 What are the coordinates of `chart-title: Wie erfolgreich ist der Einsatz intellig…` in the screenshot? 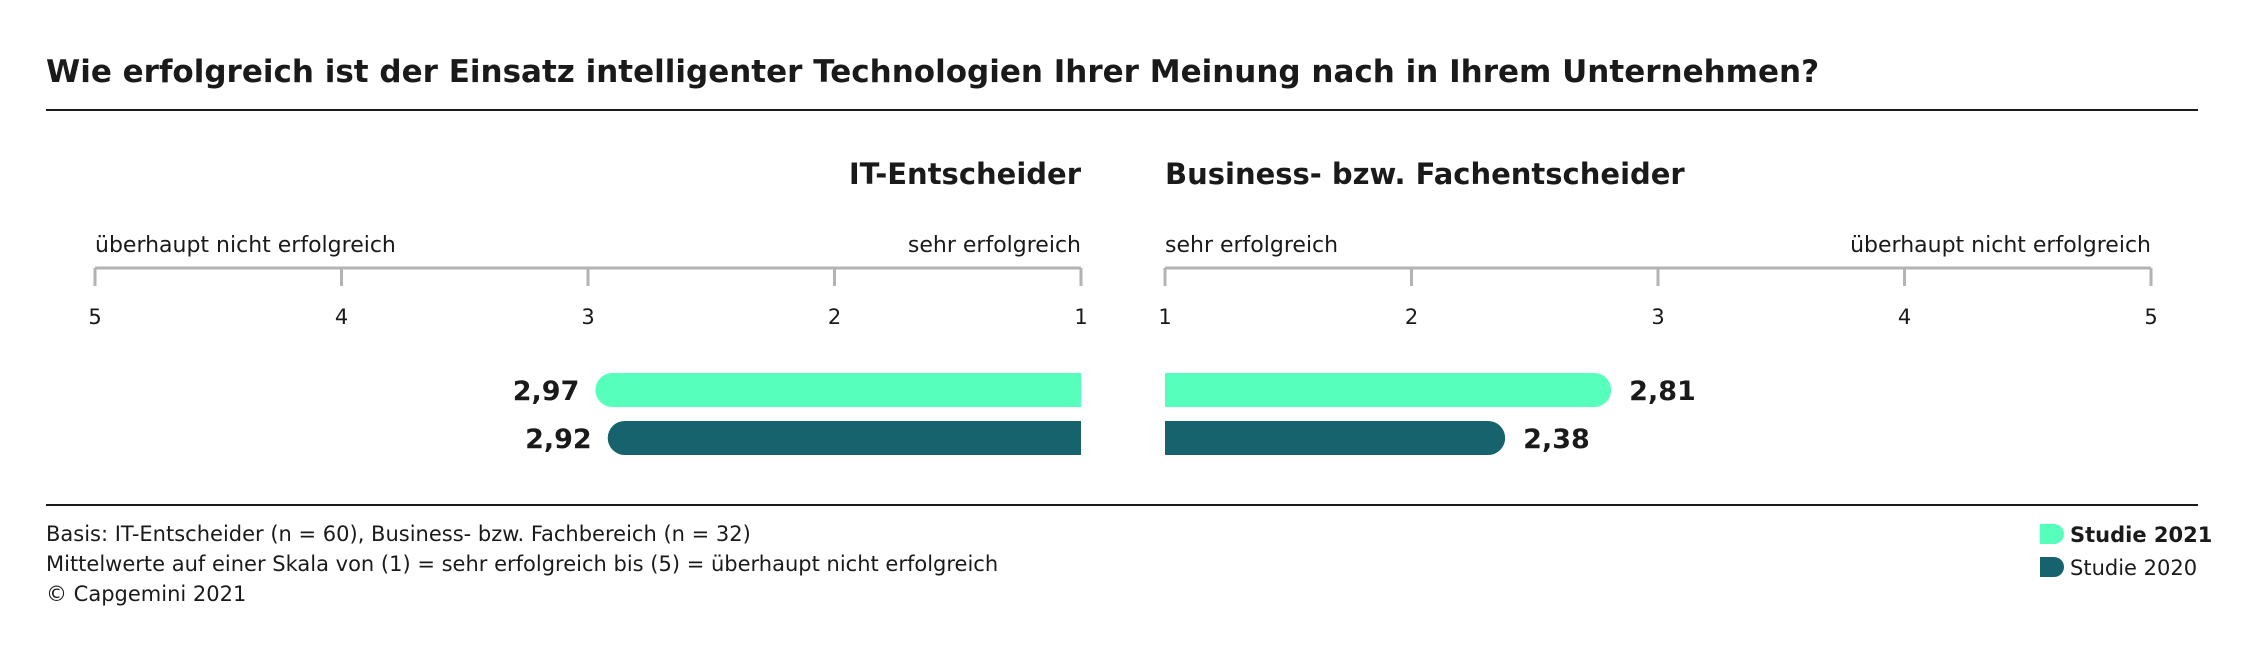 It's located at (932, 72).